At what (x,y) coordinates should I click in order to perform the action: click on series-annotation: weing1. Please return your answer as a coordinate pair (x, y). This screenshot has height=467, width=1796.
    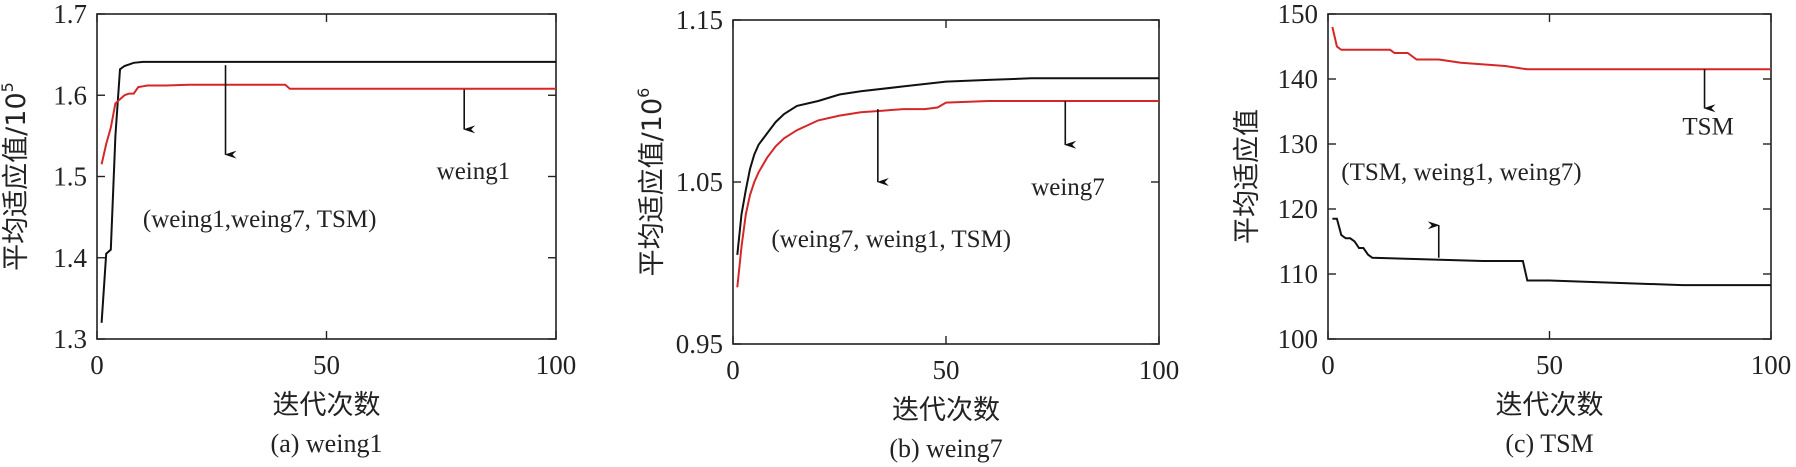
    Looking at the image, I should click on (474, 171).